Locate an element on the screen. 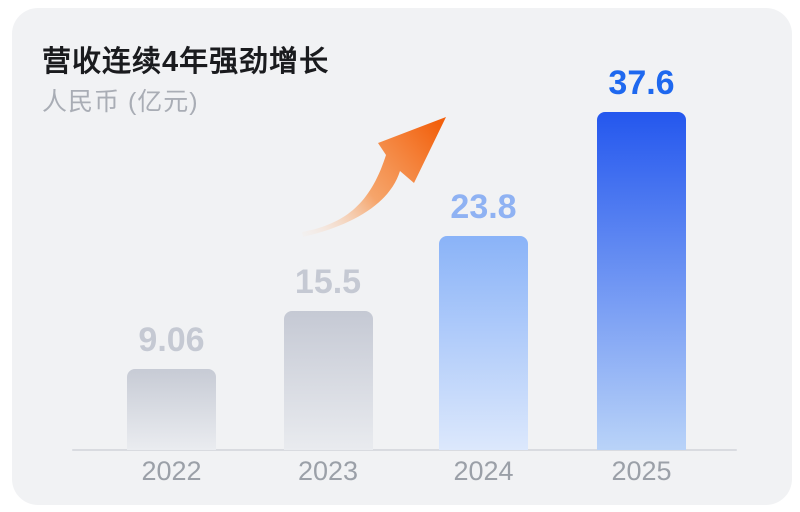 The image size is (800, 512). year-label-2024: 2024 is located at coordinates (483, 471).